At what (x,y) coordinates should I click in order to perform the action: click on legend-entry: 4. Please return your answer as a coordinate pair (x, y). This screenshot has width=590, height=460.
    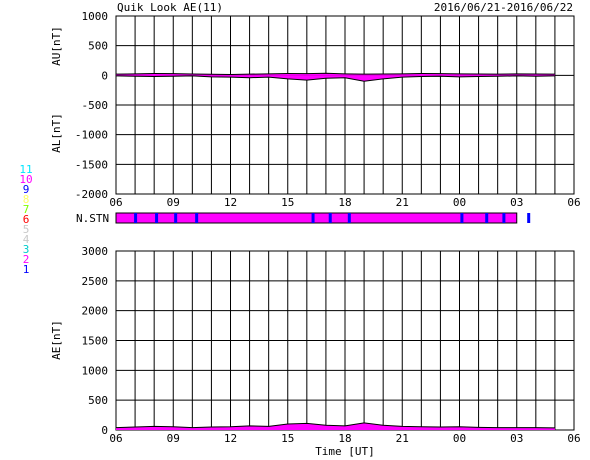
    Looking at the image, I should click on (26, 239).